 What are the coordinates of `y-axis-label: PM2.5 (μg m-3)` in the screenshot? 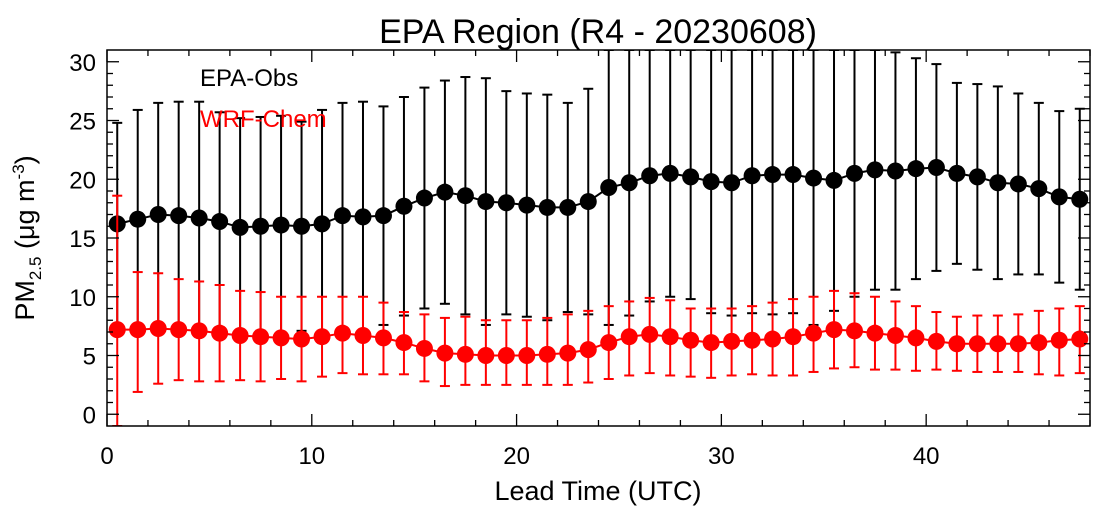 It's located at (27, 237).